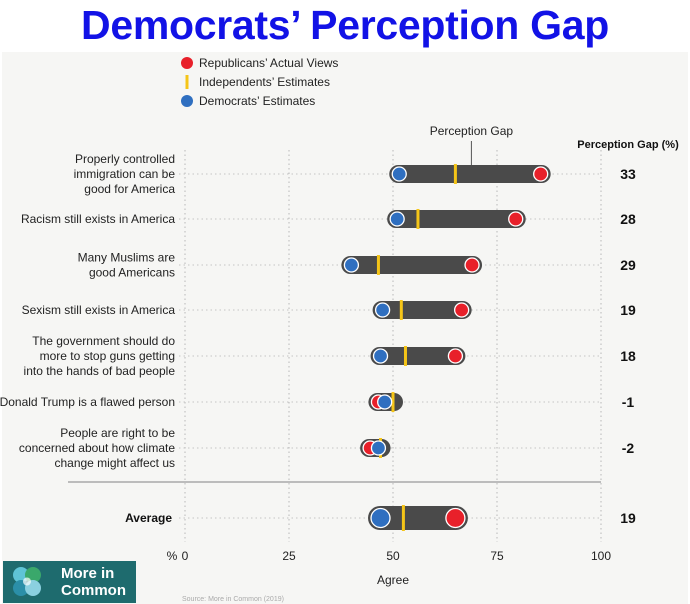 The height and width of the screenshot is (604, 690). I want to click on row-label-1: Racism still exists in America, so click(98, 219).